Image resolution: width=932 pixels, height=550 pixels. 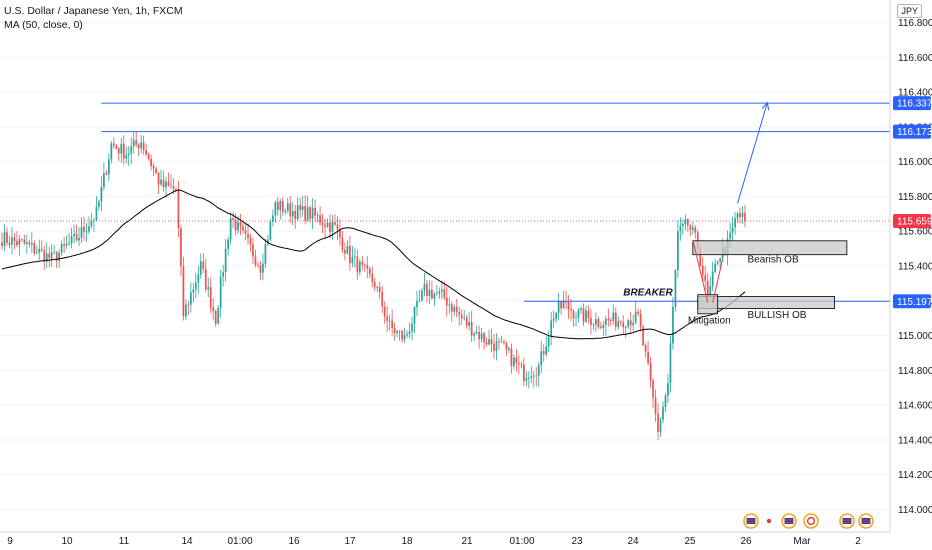 What do you see at coordinates (43, 25) in the screenshot?
I see `indicator-title: MA (50, close, 0)` at bounding box center [43, 25].